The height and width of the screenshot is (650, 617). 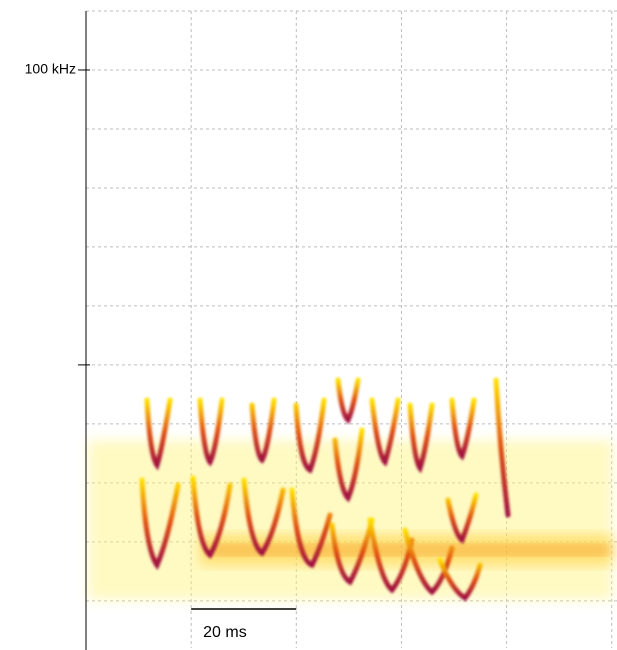 I want to click on y-tick-label: 100 kHz, so click(x=50, y=69).